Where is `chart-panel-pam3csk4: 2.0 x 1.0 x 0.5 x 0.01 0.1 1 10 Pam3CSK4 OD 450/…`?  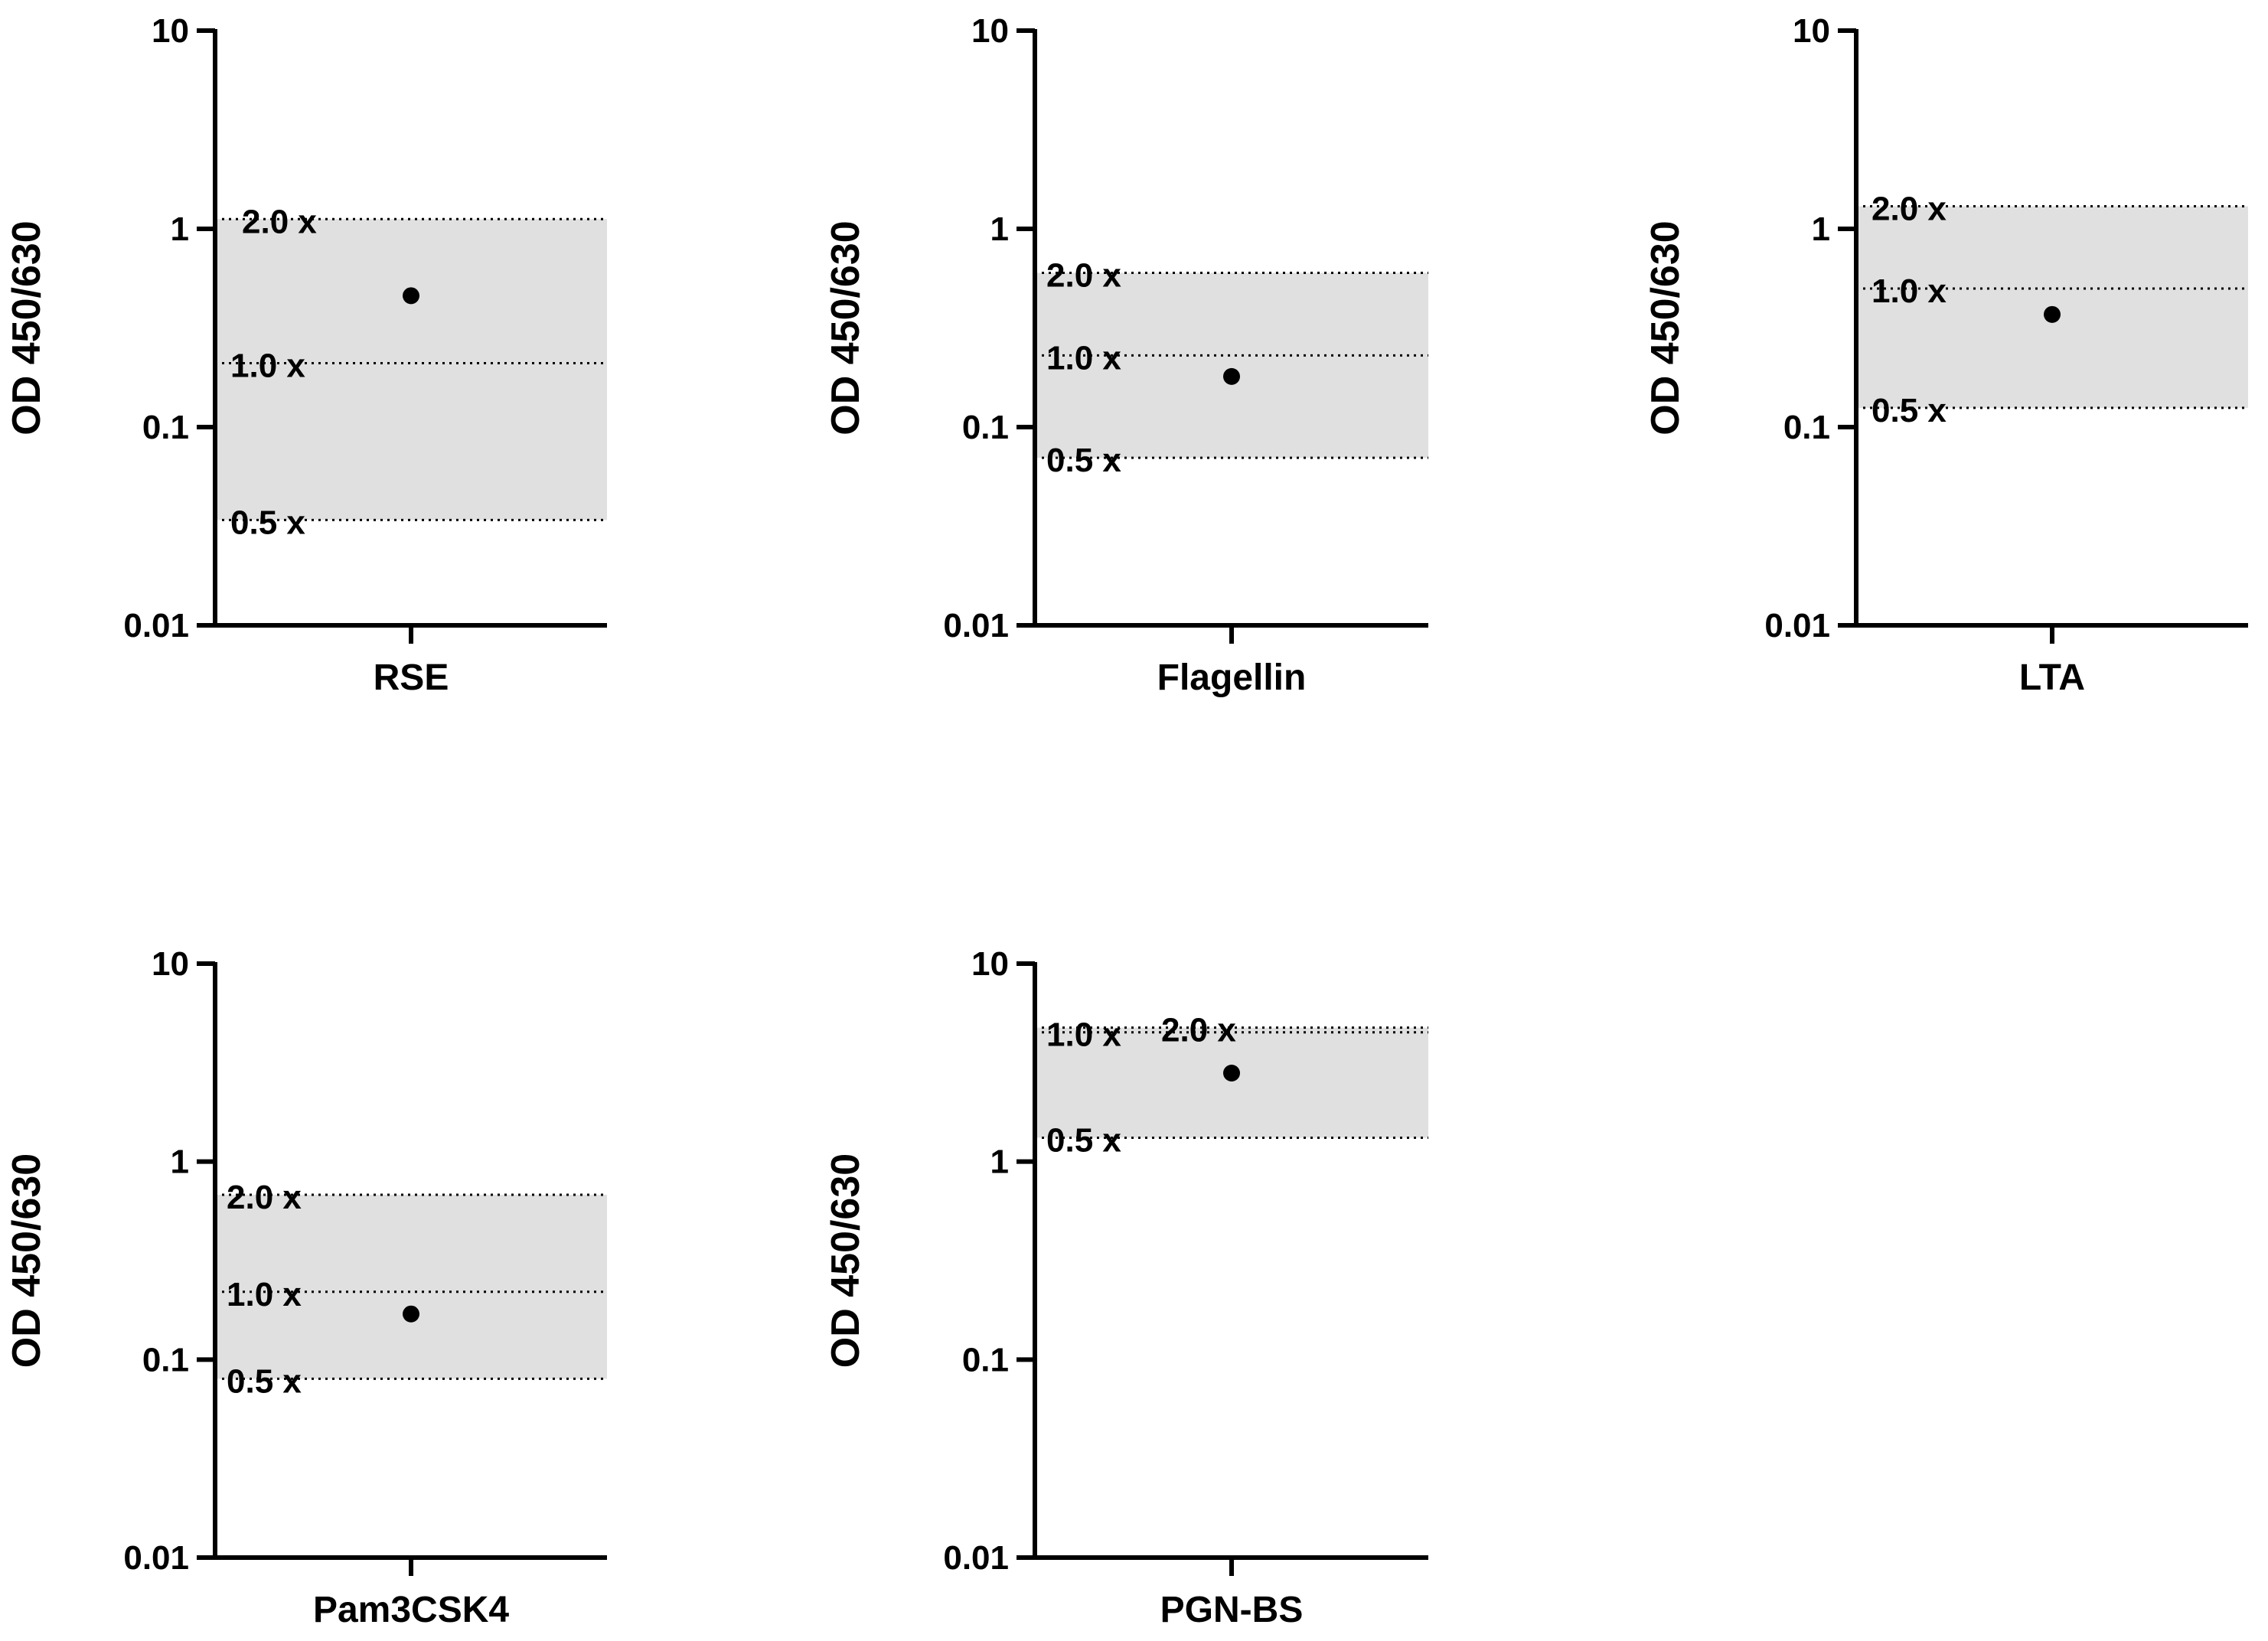
chart-panel-pam3csk4: 2.0 x 1.0 x 0.5 x 0.01 0.1 1 10 Pam3CSK4 OD 450/… is located at coordinates (306, 1287).